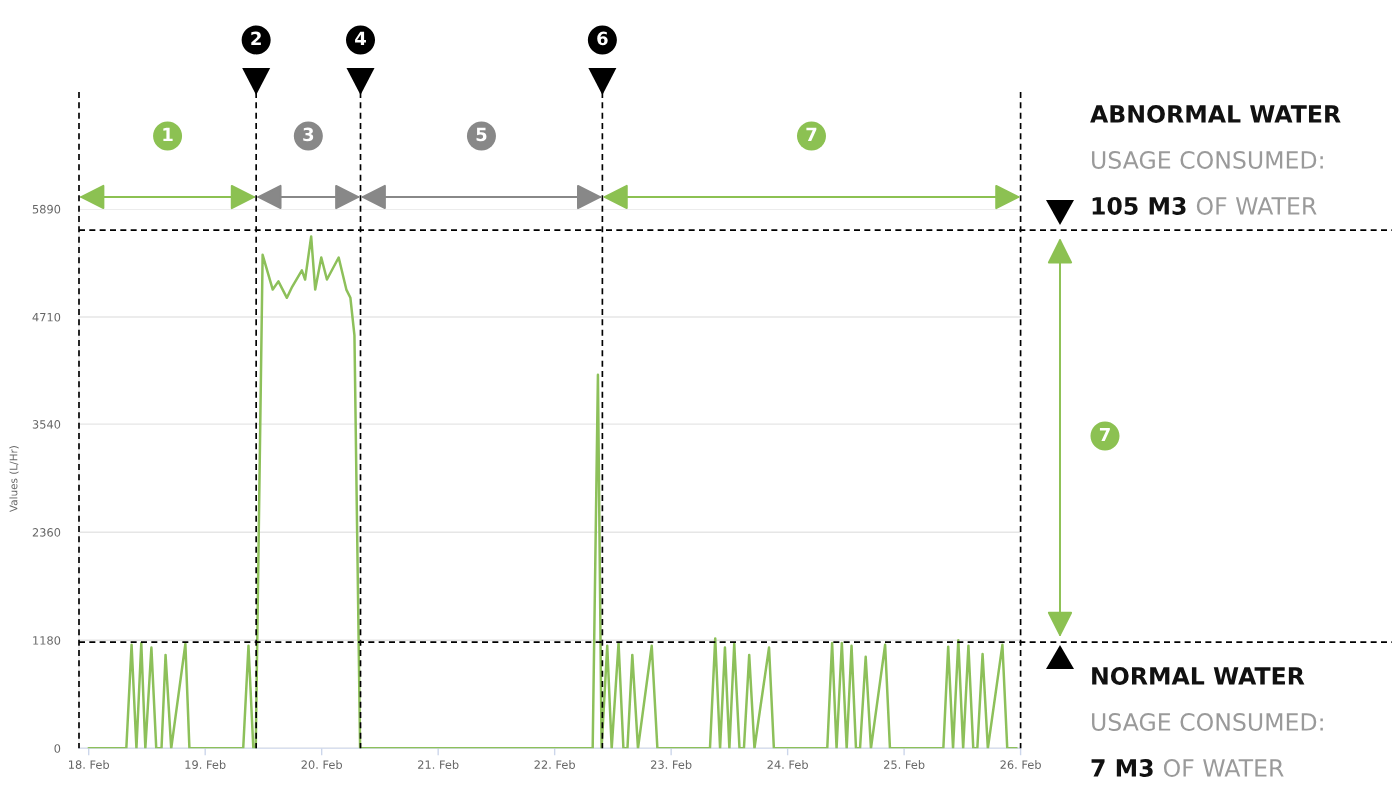  What do you see at coordinates (205, 764) in the screenshot?
I see `x-tick-label: 19. Feb` at bounding box center [205, 764].